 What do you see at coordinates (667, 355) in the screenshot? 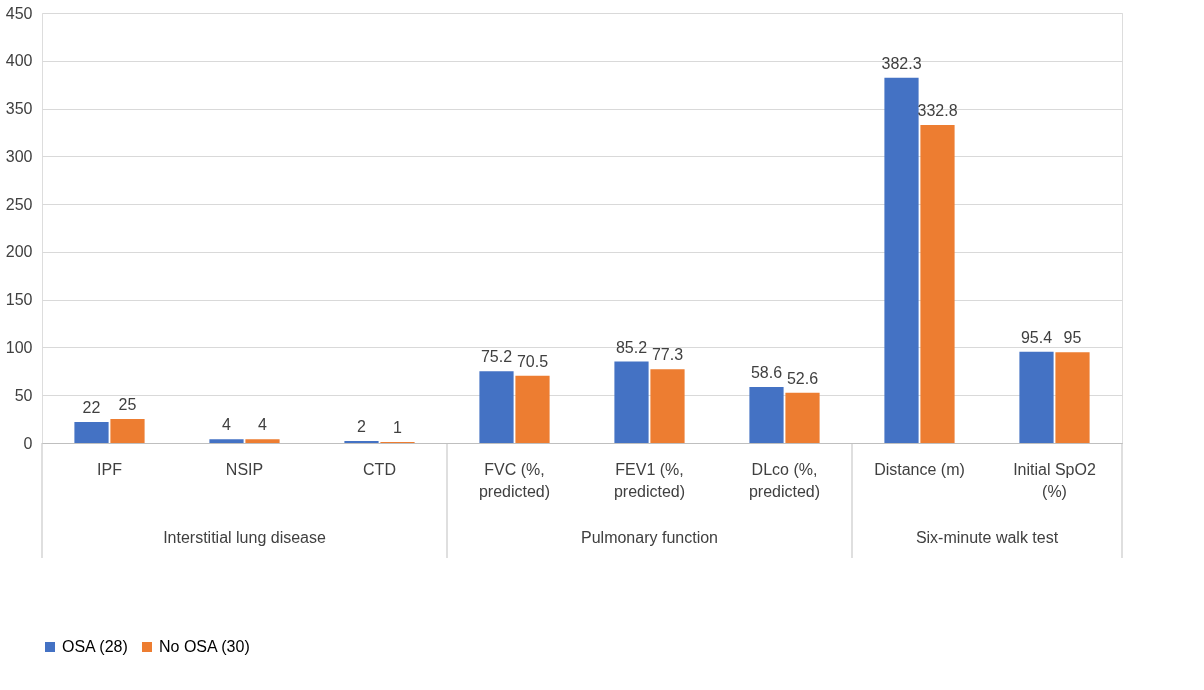
I see `data-label: 77.3` at bounding box center [667, 355].